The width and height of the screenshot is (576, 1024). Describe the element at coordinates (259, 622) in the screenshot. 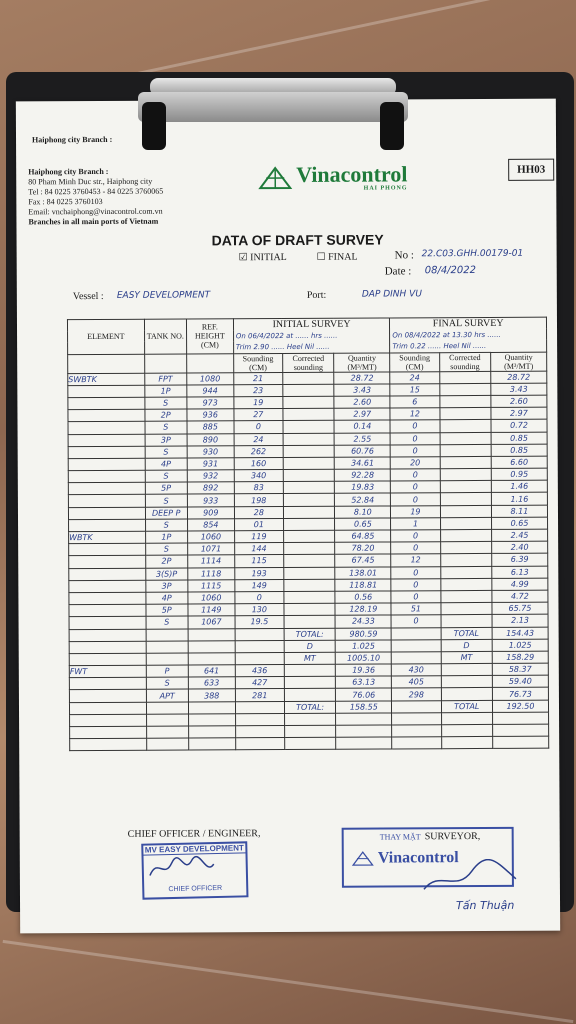

I see `table-cell: 19.5` at that location.